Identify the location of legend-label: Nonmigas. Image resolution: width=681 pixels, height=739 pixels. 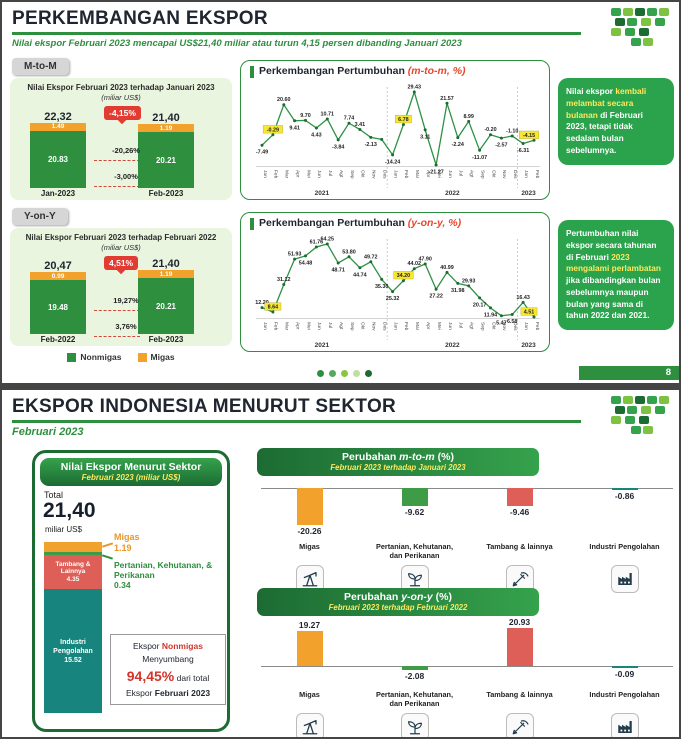
(101, 357).